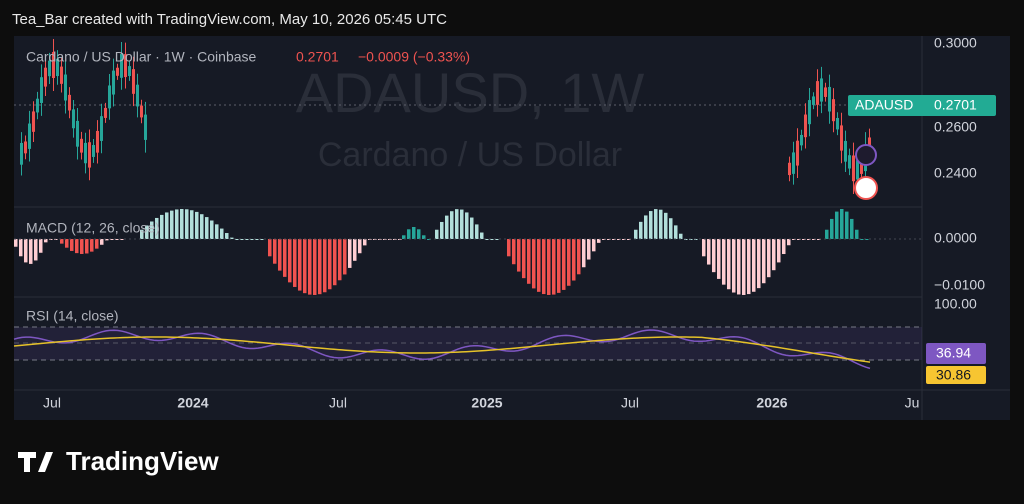 The width and height of the screenshot is (1024, 504). I want to click on time-tick: Ju, so click(912, 403).